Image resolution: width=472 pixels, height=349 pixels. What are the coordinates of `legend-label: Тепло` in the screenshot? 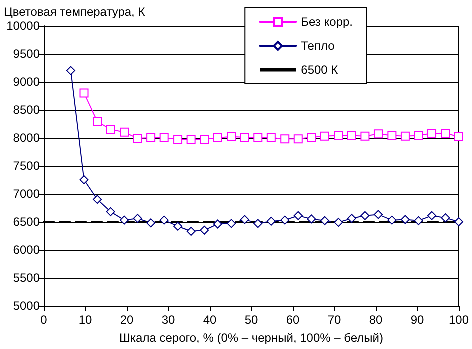 It's located at (318, 46).